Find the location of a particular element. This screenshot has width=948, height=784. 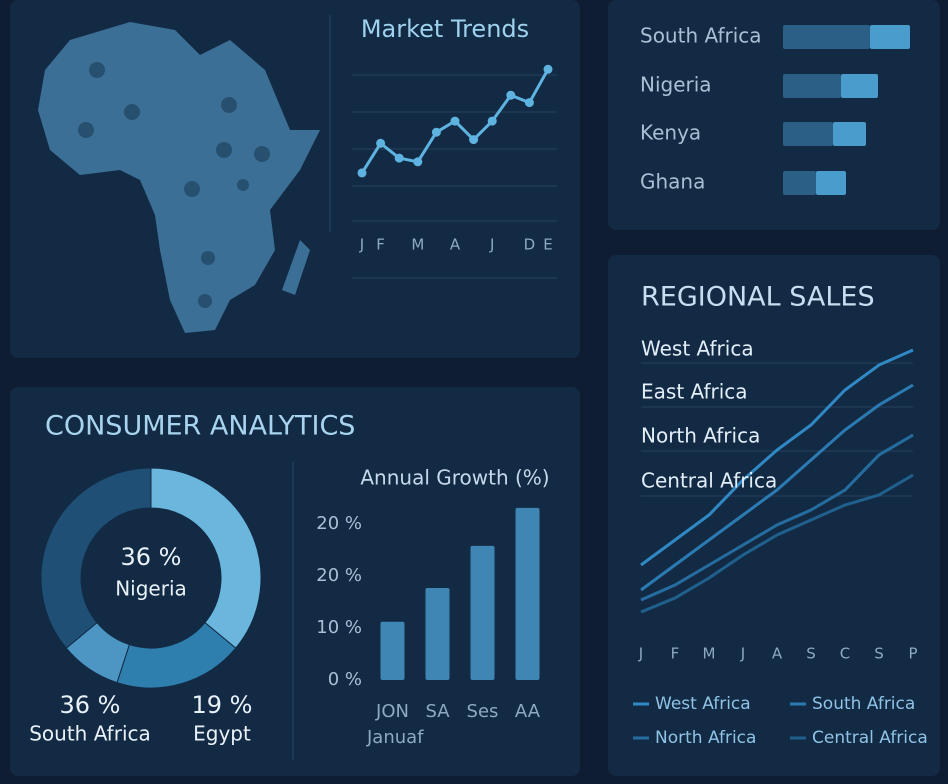

category-label: Ghana is located at coordinates (672, 182).